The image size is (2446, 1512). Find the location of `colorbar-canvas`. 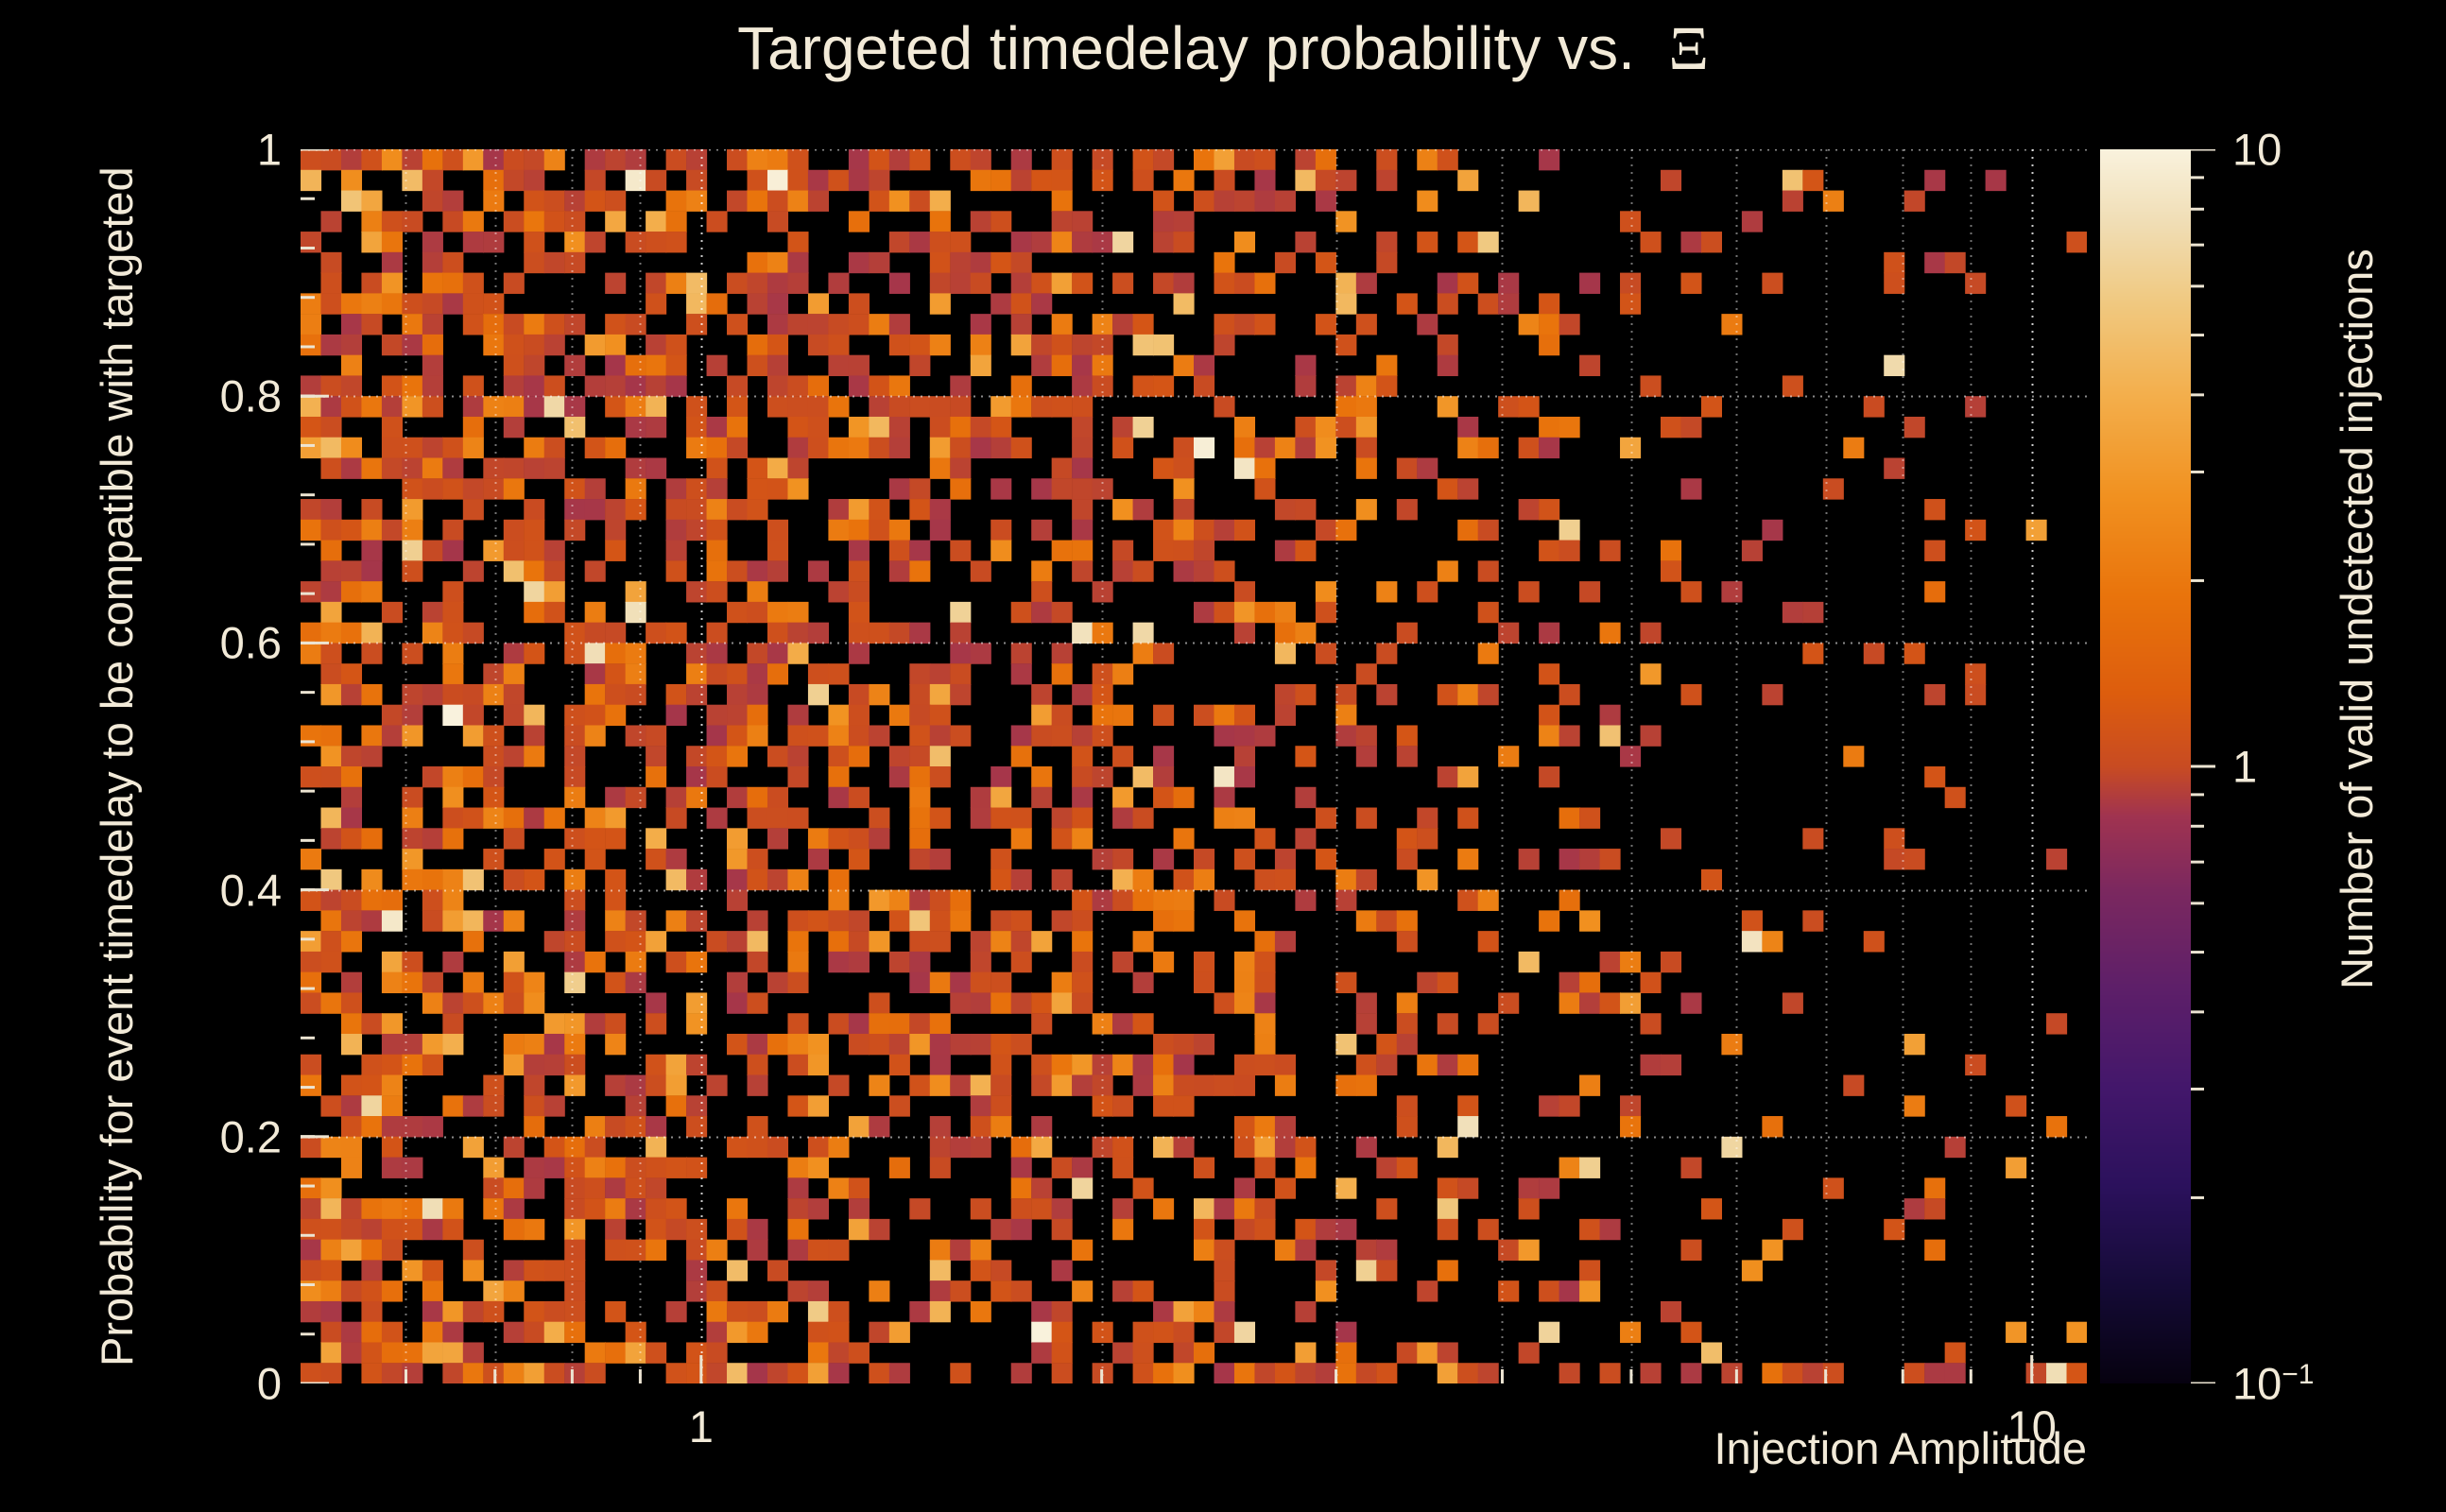

colorbar-canvas is located at coordinates (2171, 766).